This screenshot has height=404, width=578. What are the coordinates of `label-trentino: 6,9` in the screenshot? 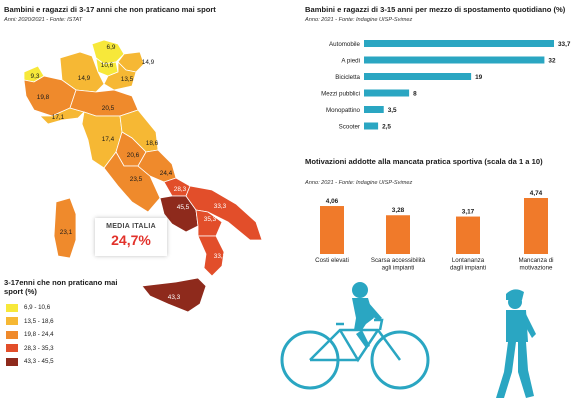 It's located at (111, 47).